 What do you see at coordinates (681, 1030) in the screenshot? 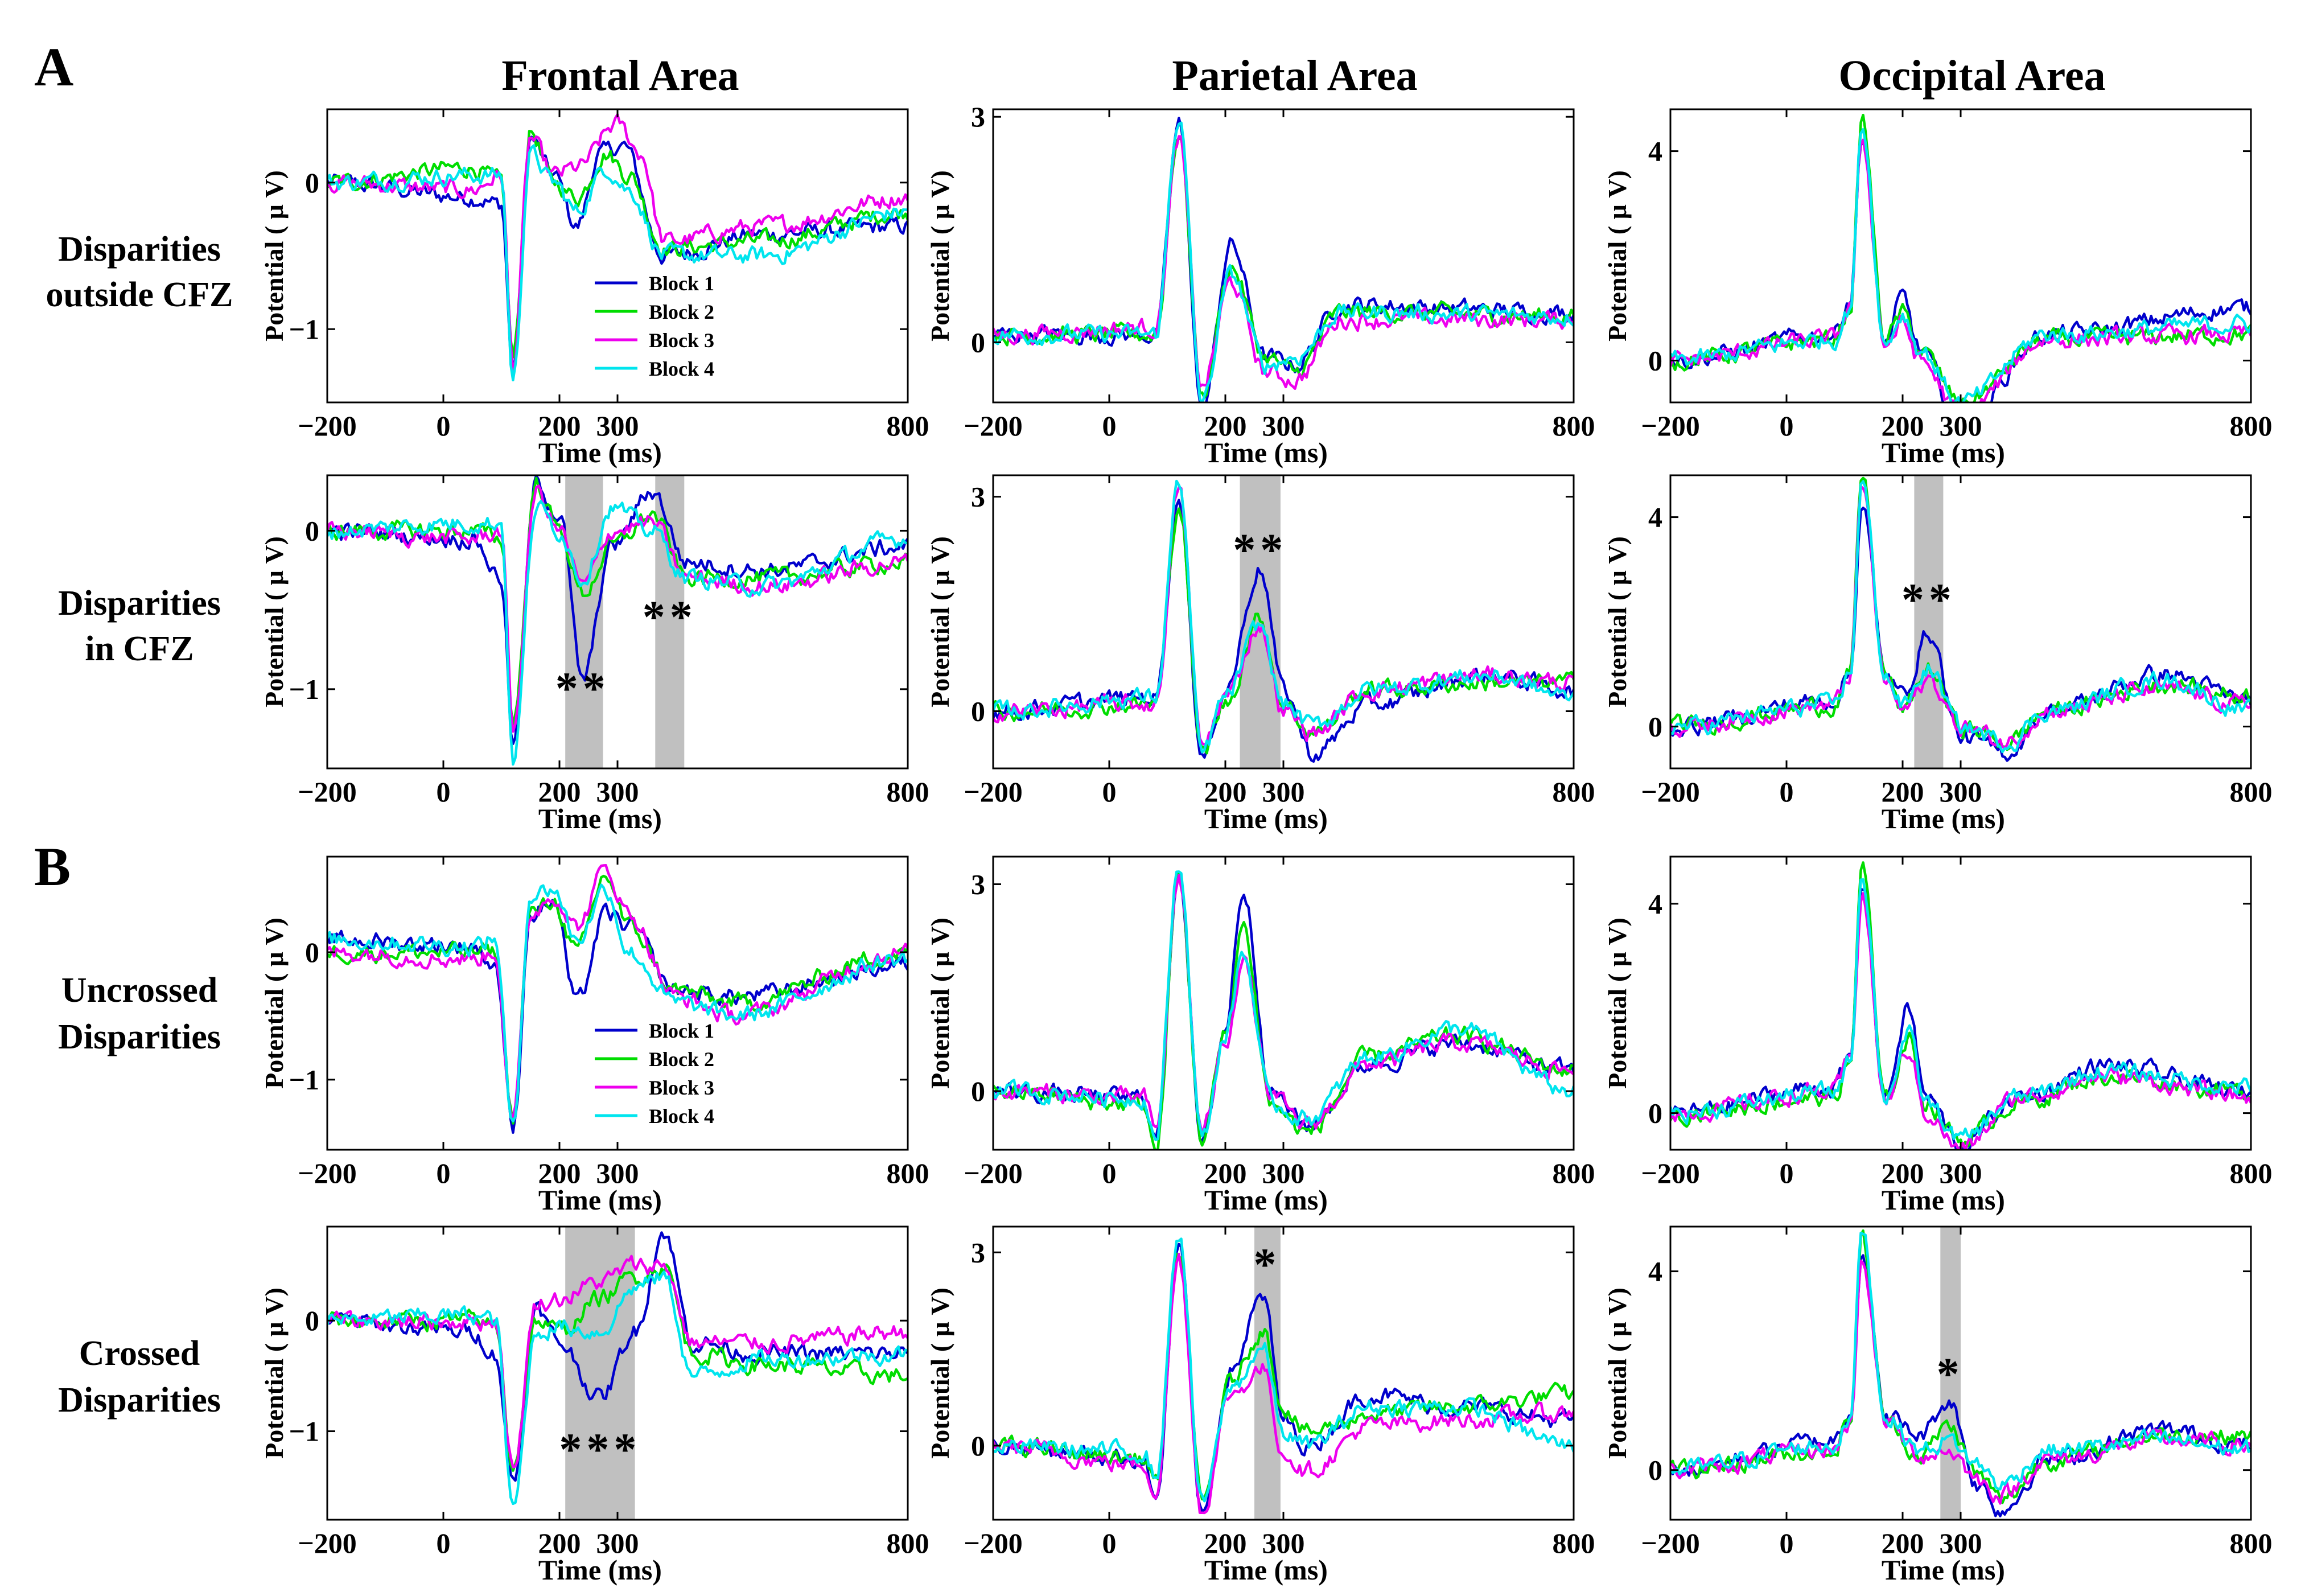
I see `legend-label-block-1: Block 1` at bounding box center [681, 1030].